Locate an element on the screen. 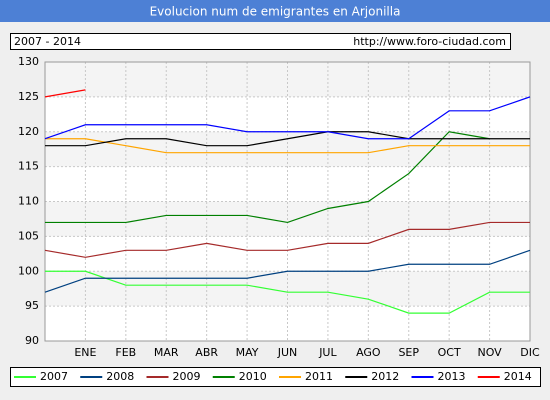 This screenshot has width=550, height=400. x-tick-label: ENE is located at coordinates (85, 352).